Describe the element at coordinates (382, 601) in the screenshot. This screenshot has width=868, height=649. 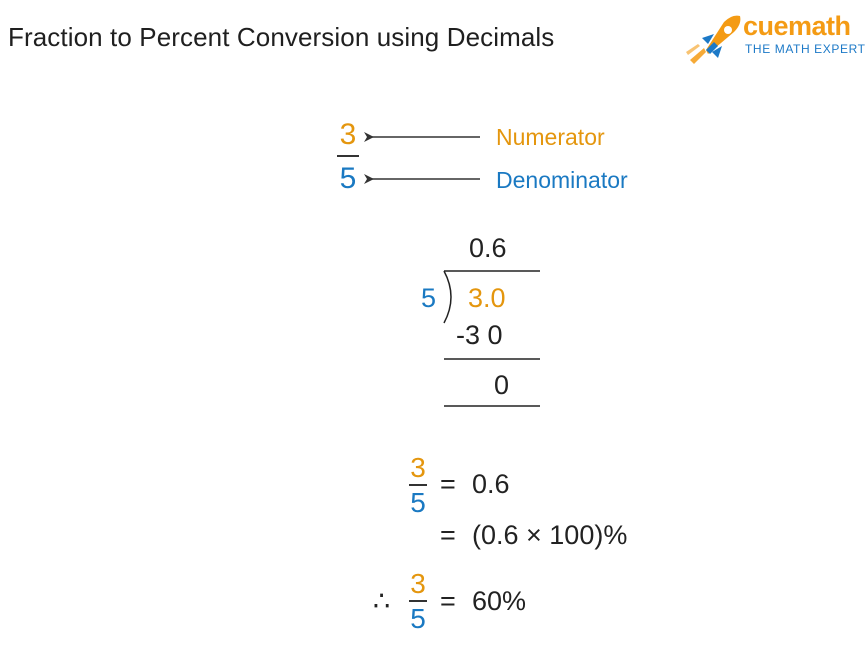
I see `therefore-symbol: ∴` at that location.